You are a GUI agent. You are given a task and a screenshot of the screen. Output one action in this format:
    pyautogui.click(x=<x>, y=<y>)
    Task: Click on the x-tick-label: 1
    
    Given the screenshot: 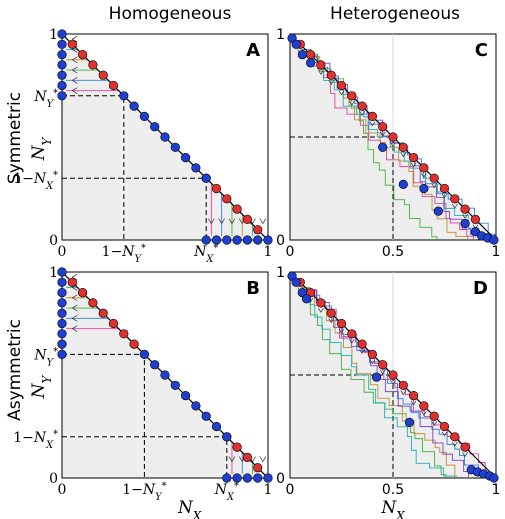 What is the action you would take?
    pyautogui.click(x=268, y=490)
    